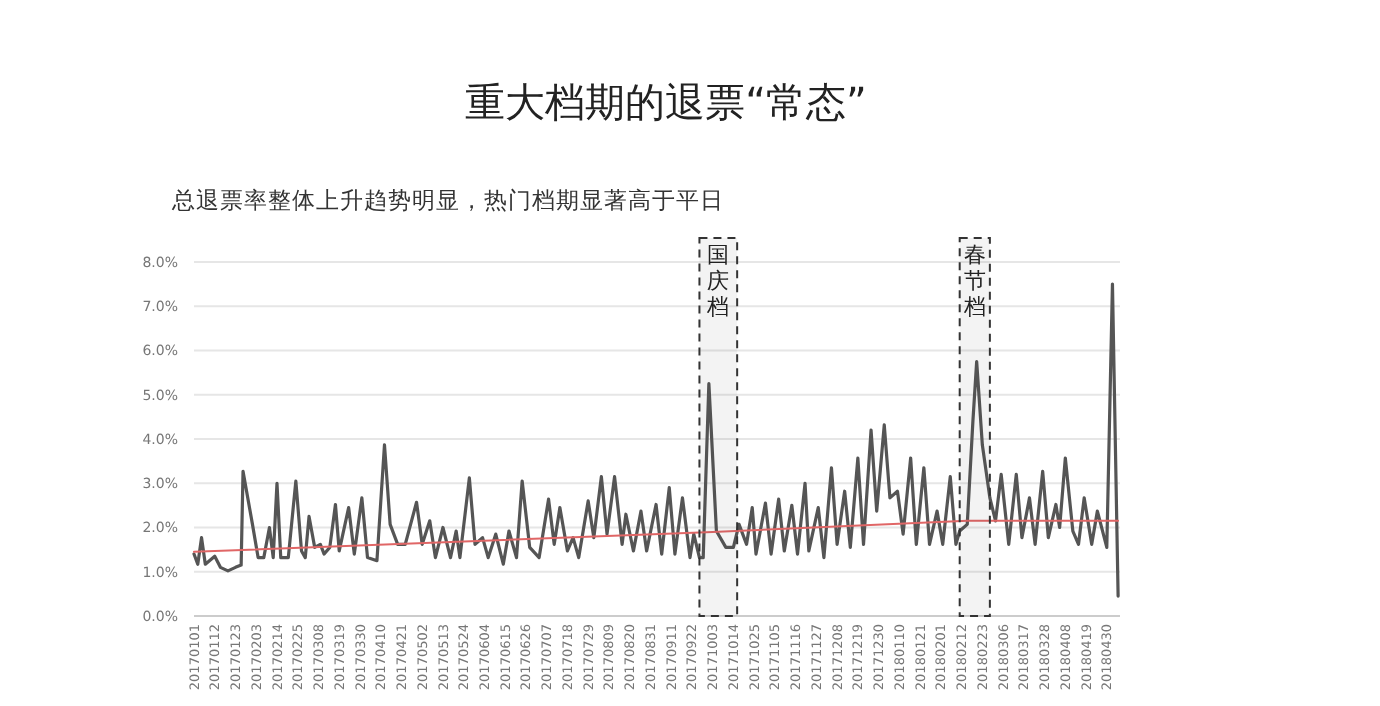 The width and height of the screenshot is (1380, 706). Describe the element at coordinates (666, 102) in the screenshot. I see `chart-title: 重大档期的退票“常态”` at that location.